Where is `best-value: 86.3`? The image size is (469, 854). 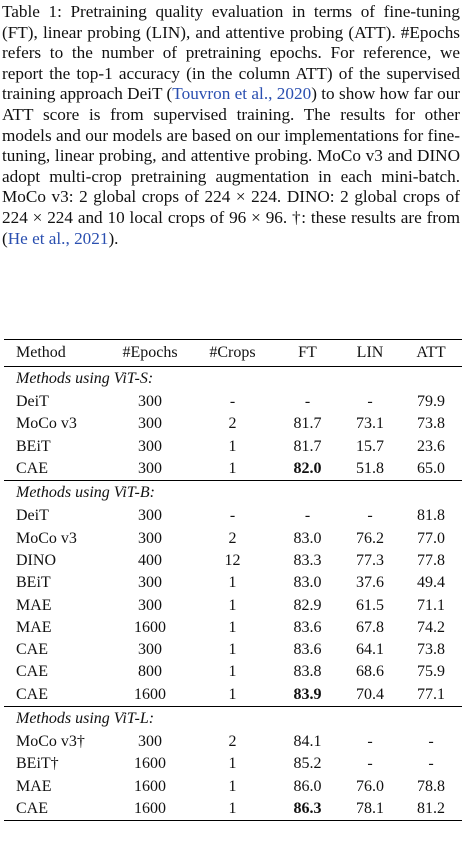
best-value: 86.3 is located at coordinates (307, 808).